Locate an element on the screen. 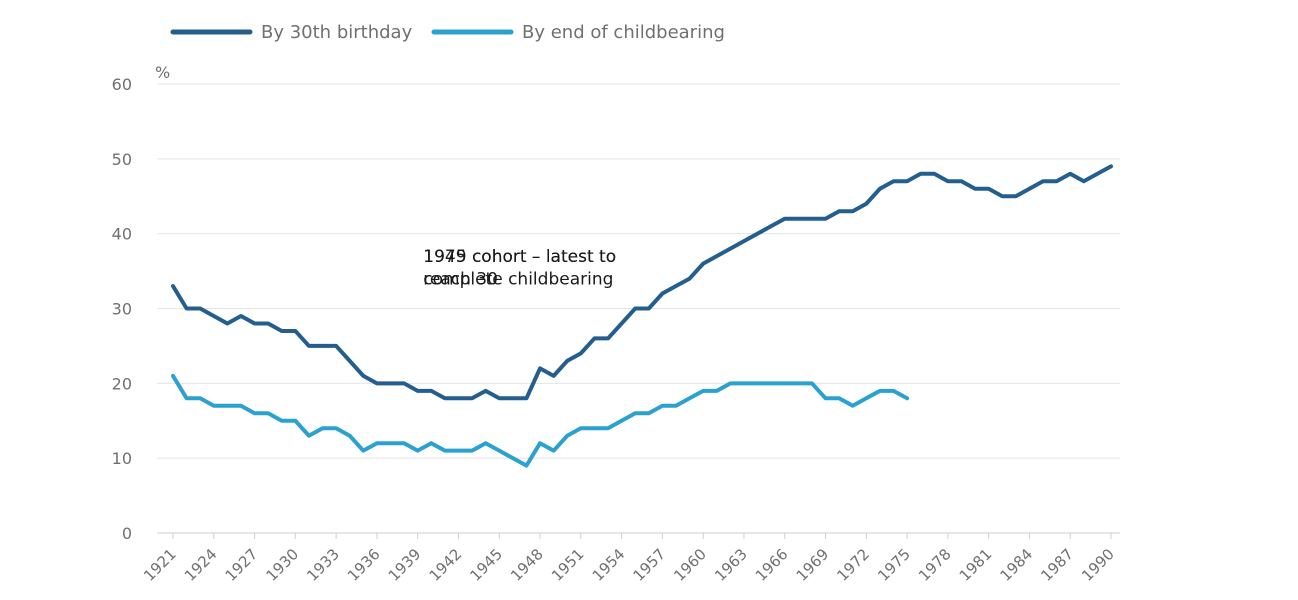 The image size is (1298, 600). x-tick-label: 1957 is located at coordinates (649, 565).